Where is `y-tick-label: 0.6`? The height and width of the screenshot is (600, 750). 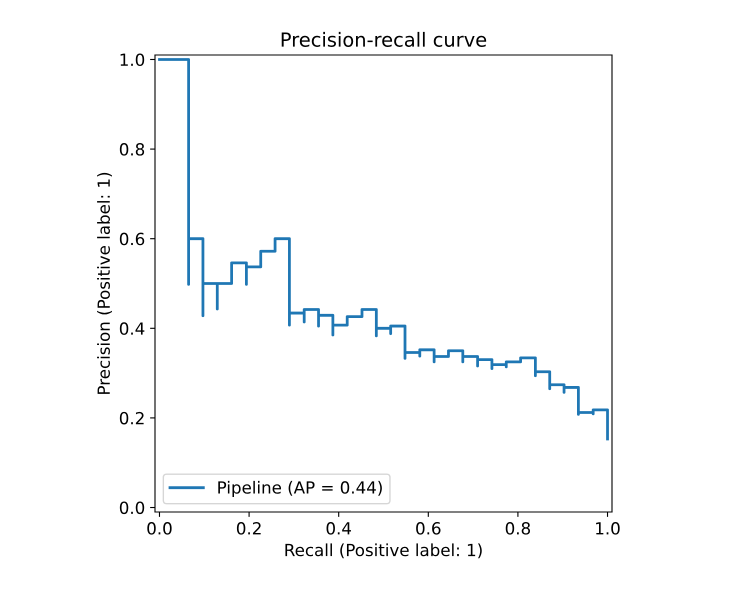
y-tick-label: 0.6 is located at coordinates (132, 239).